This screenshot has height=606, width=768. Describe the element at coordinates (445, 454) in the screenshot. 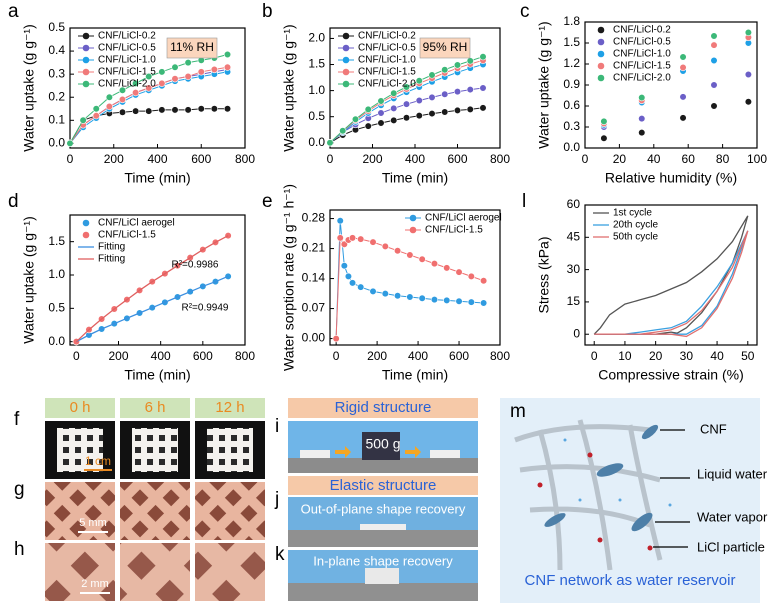

I see `sample` at that location.